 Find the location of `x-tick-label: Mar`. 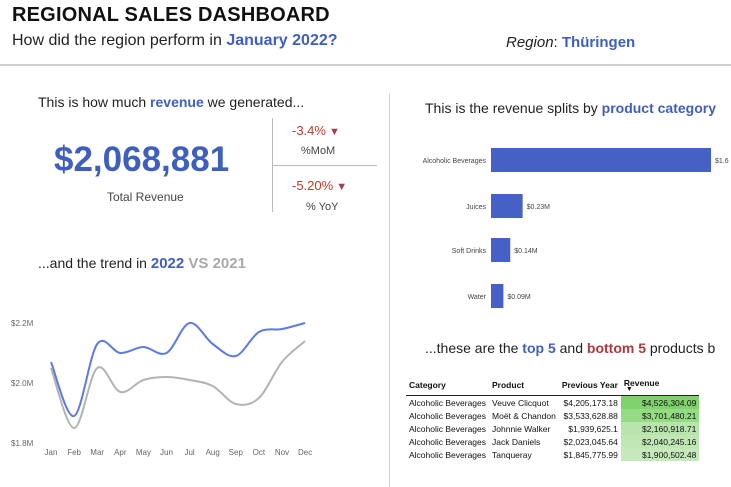

x-tick-label: Mar is located at coordinates (97, 452).